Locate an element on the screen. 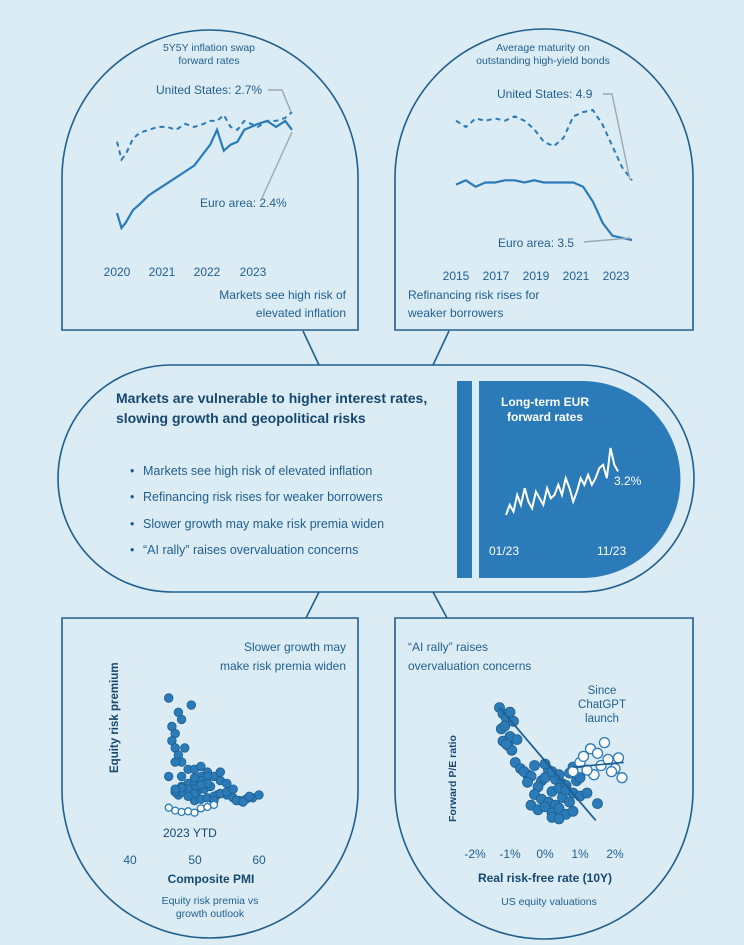 The image size is (744, 945). bottom-right-title: “AI rally” raises overvaluation concerns is located at coordinates (469, 656).